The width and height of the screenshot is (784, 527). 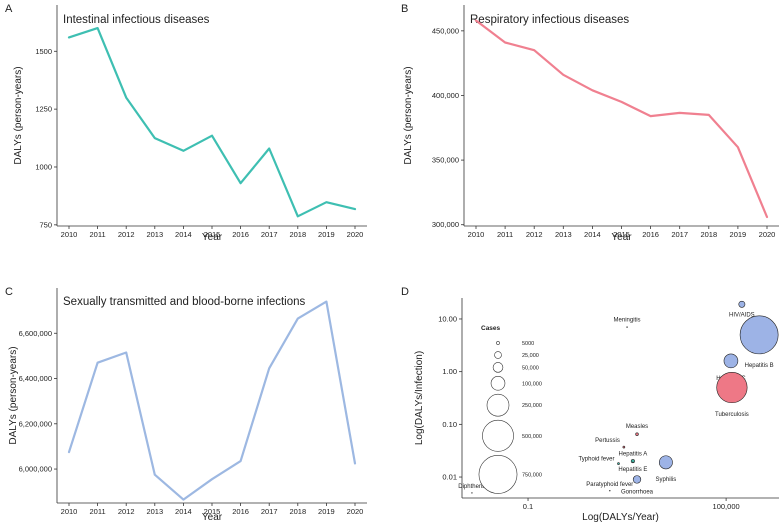 I want to click on bubble-gonorrhoea, so click(x=637, y=479).